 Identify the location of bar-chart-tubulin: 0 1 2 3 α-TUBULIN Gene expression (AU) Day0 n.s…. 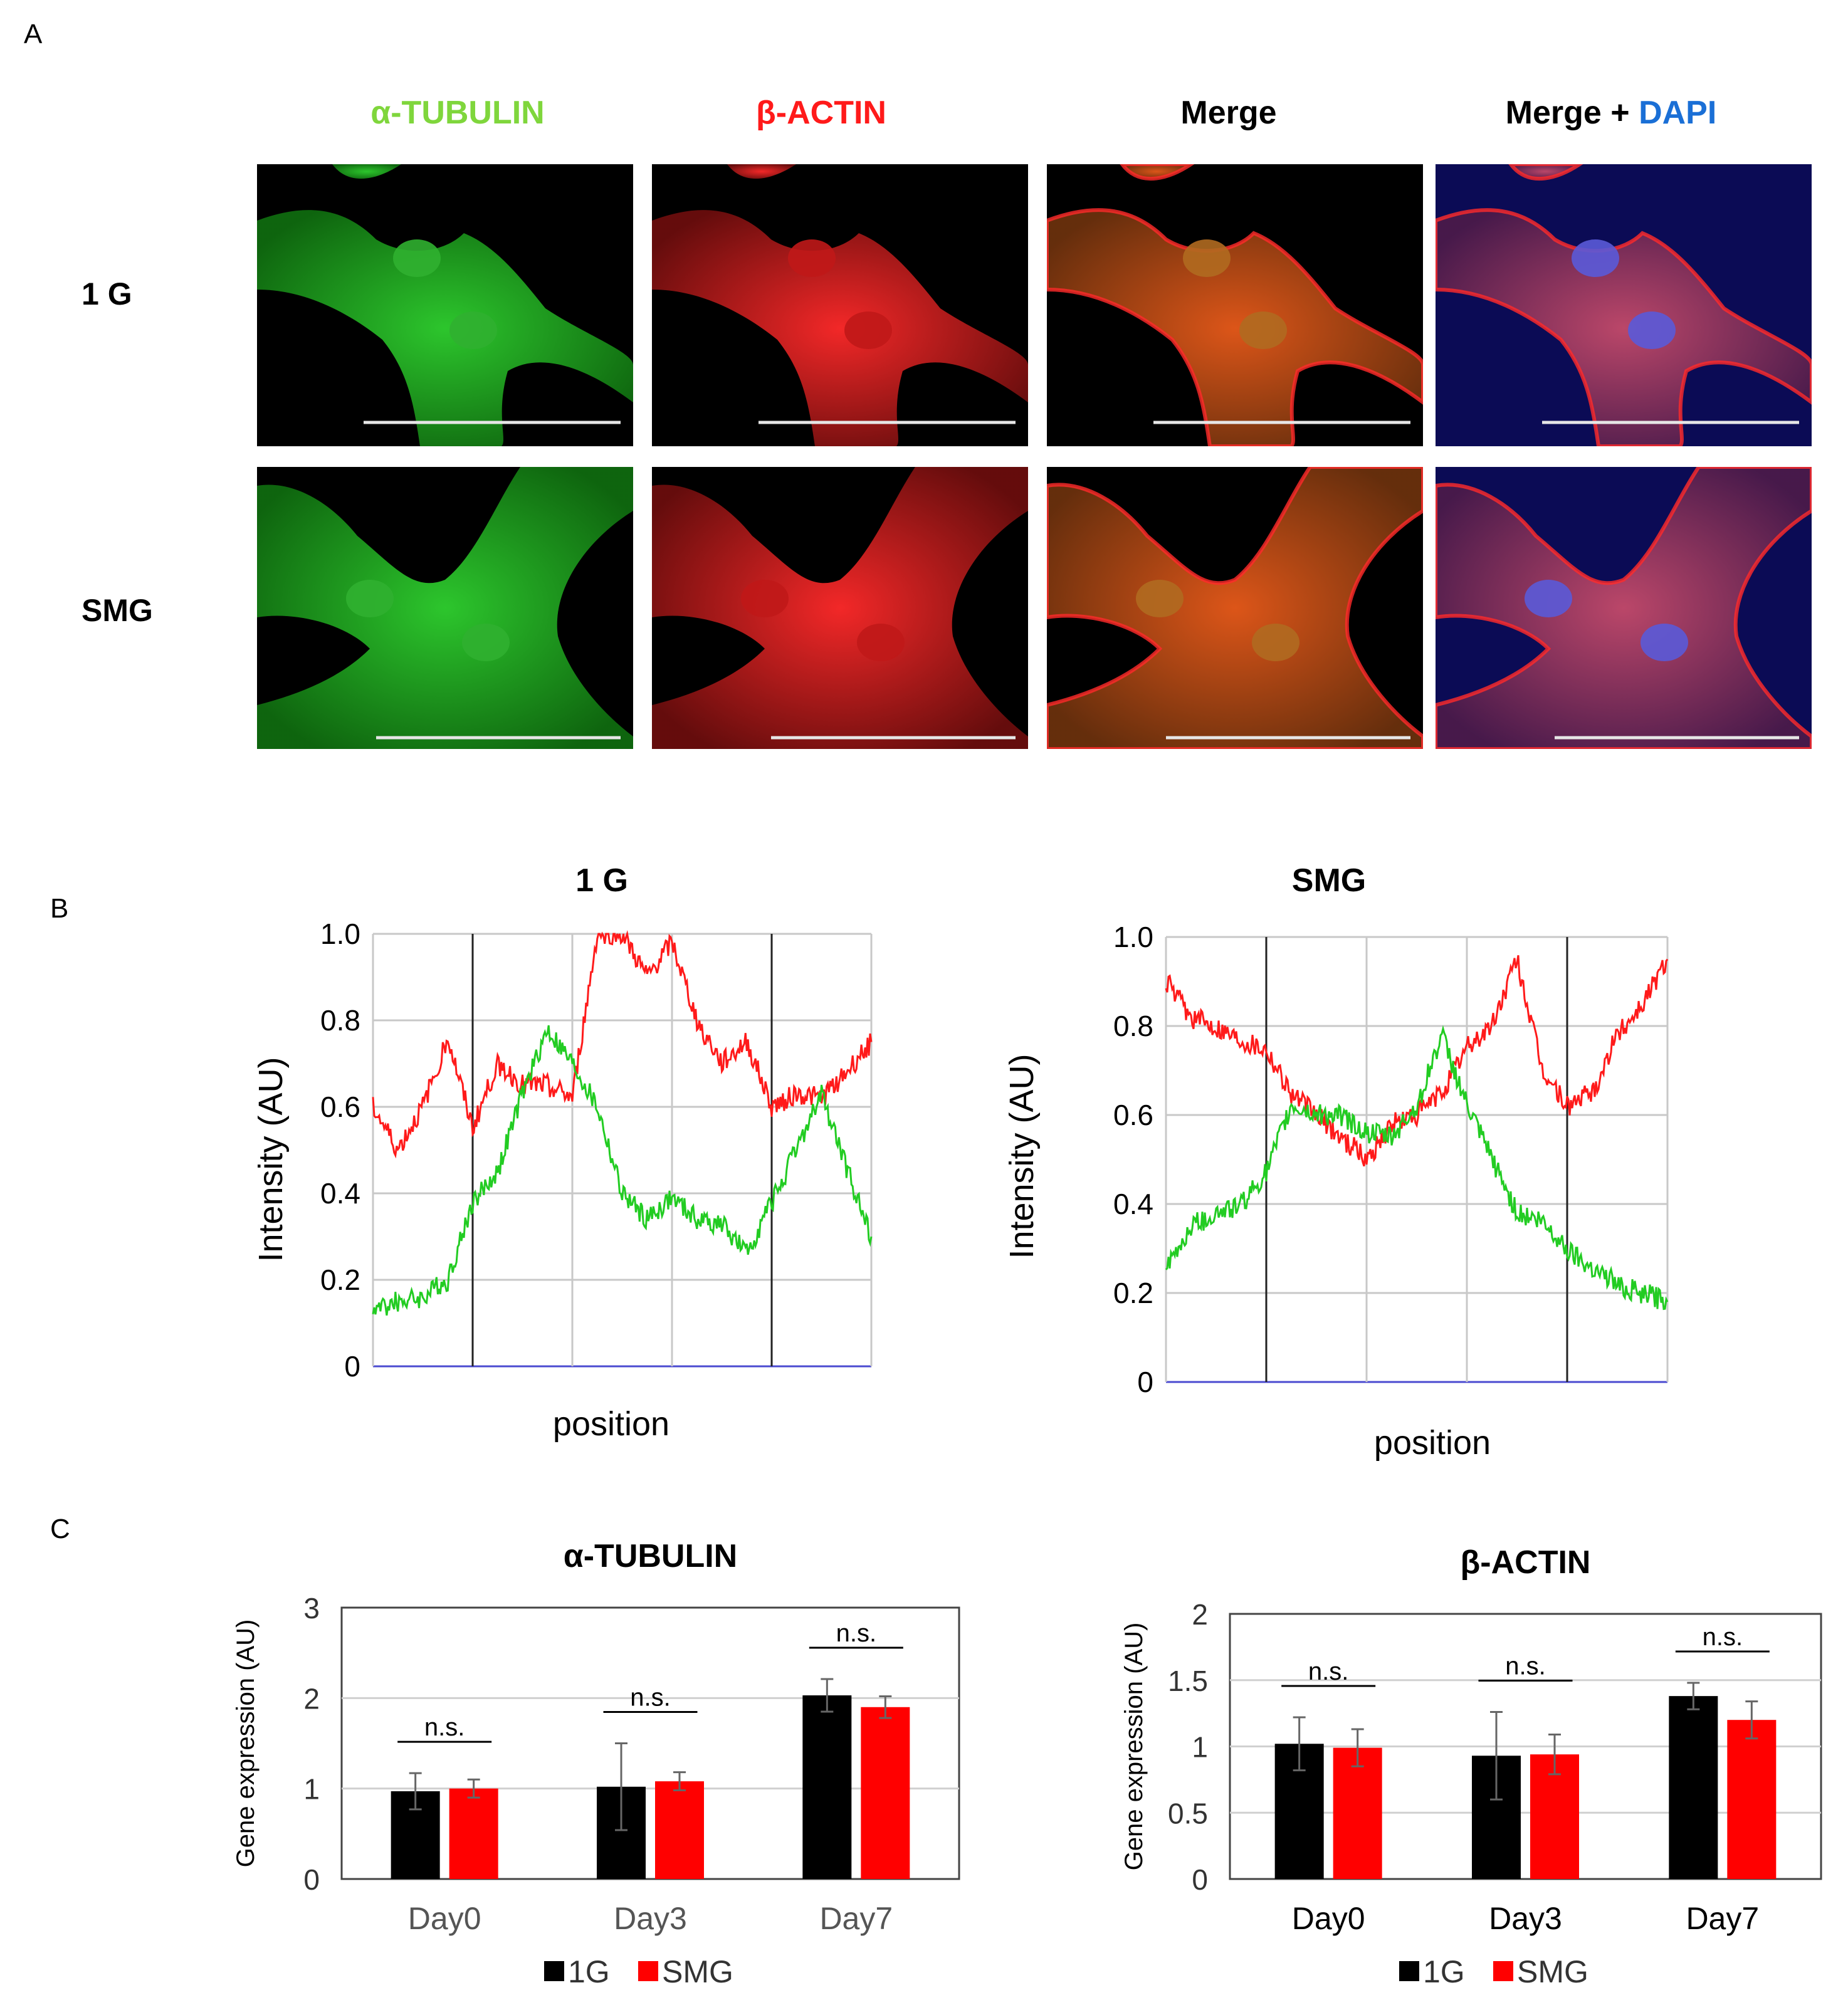
(596, 1764).